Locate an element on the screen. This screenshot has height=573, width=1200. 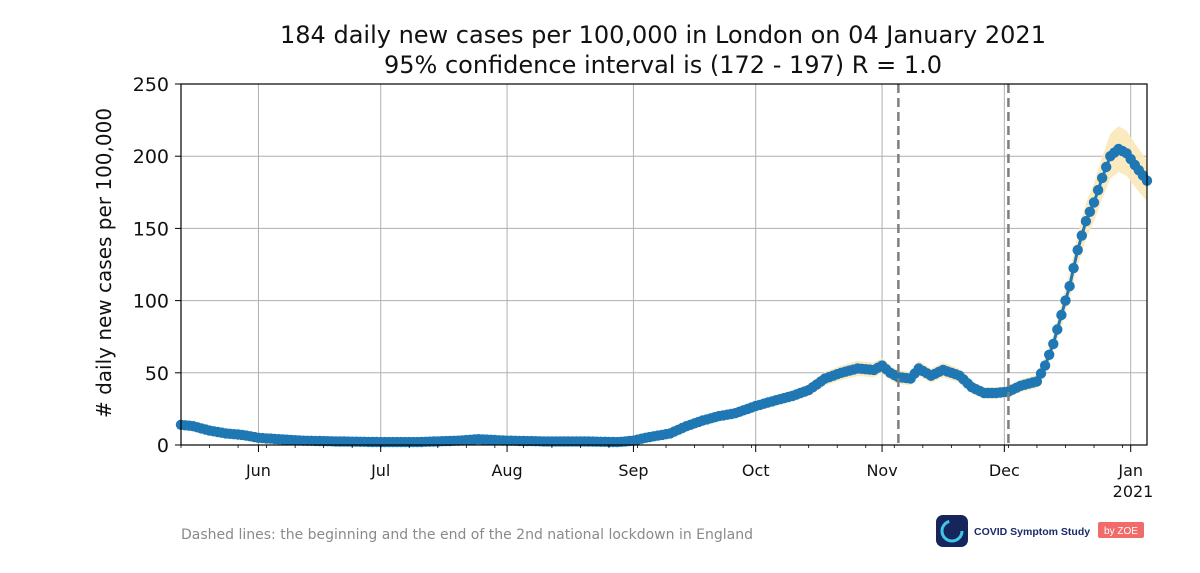
y-tick-label: 150 is located at coordinates (151, 229).